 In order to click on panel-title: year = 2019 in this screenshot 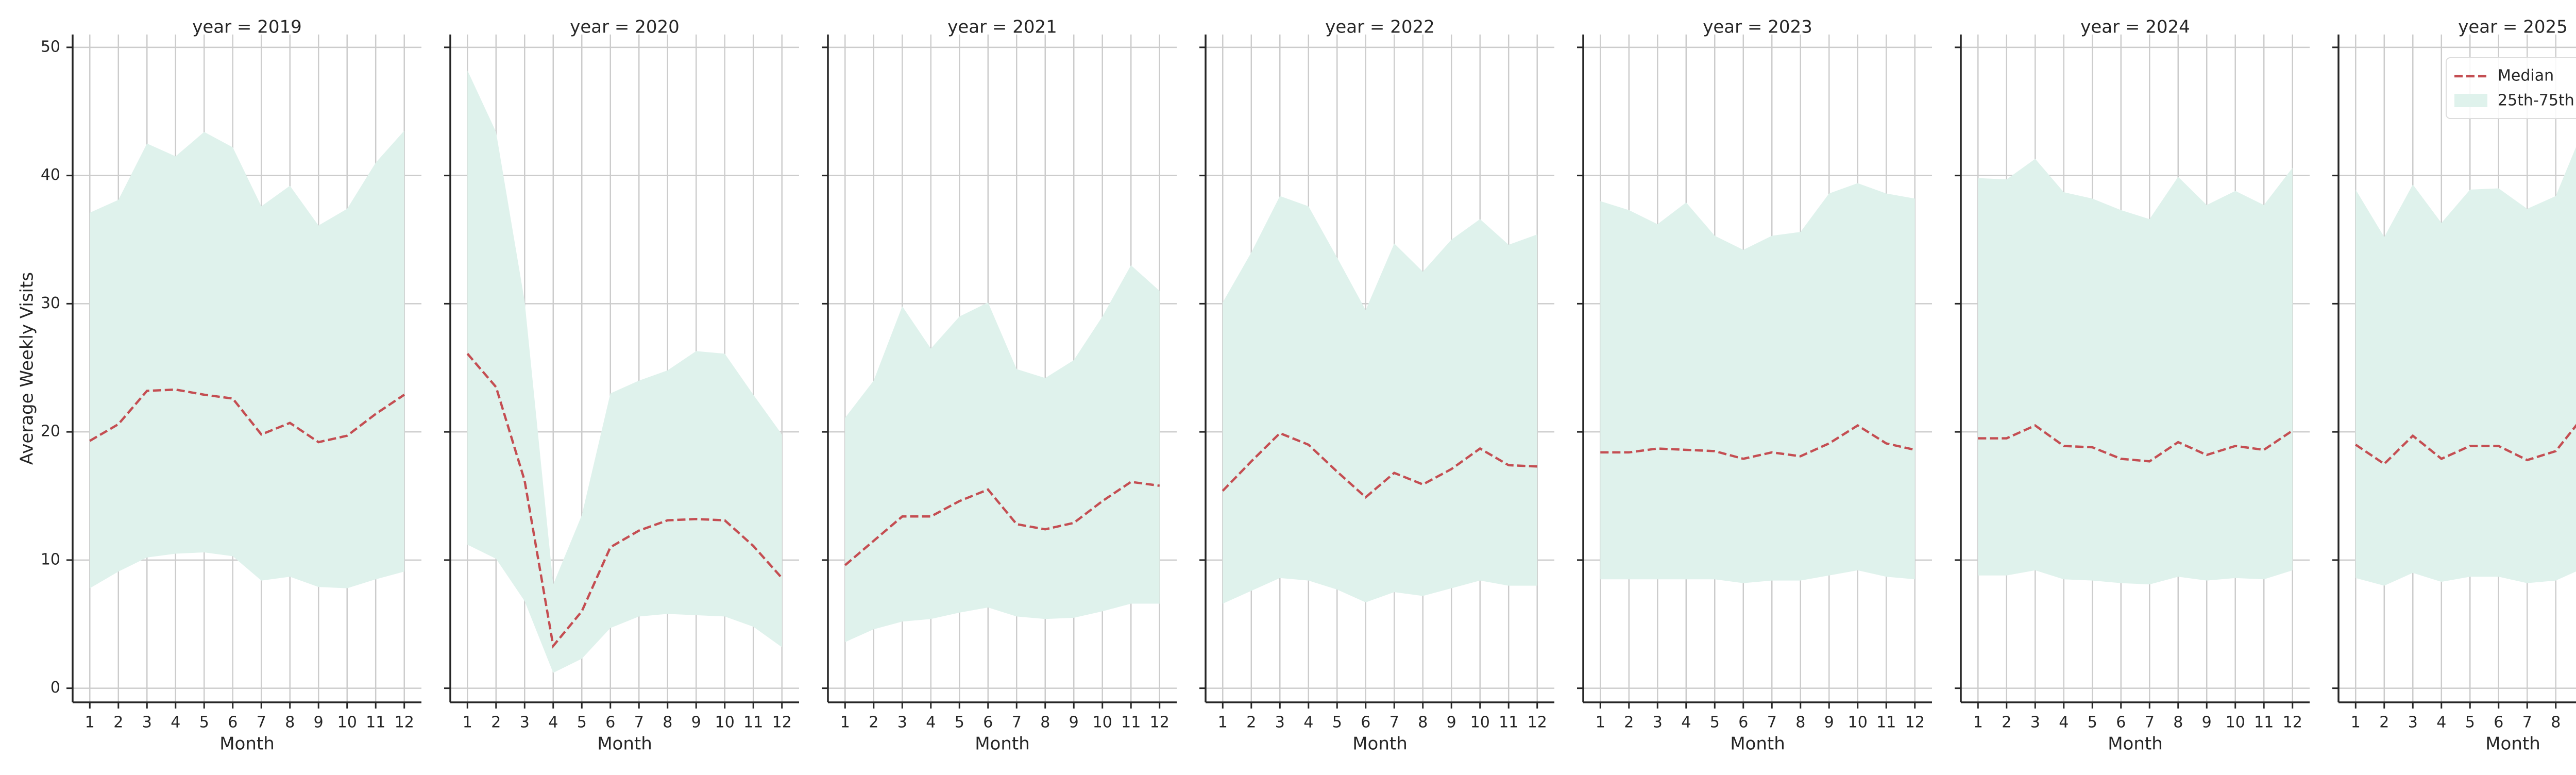, I will do `click(246, 27)`.